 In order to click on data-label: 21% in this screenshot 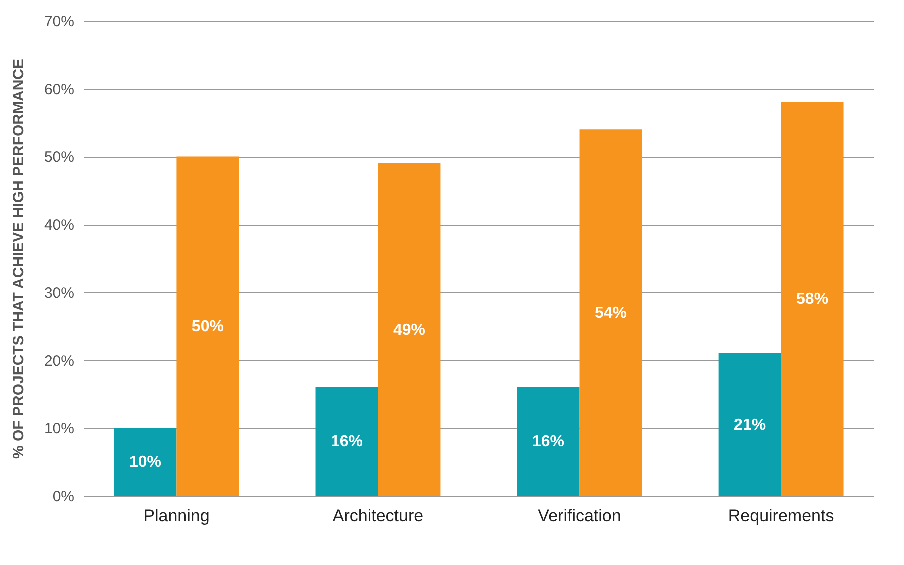, I will do `click(750, 425)`.